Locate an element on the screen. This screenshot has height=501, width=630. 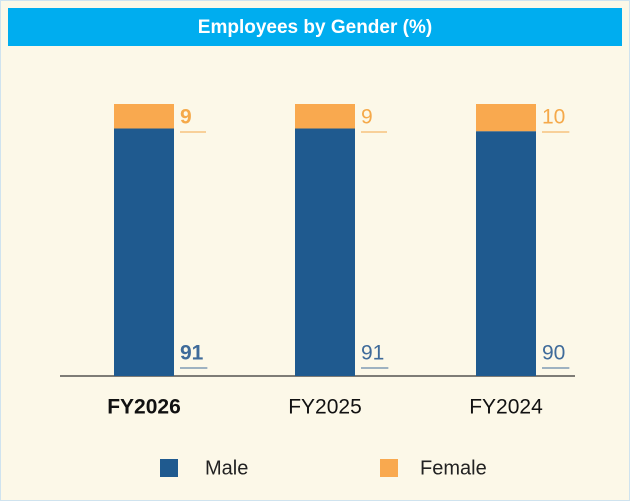
chart-title: Employees by Gender (%) is located at coordinates (315, 27).